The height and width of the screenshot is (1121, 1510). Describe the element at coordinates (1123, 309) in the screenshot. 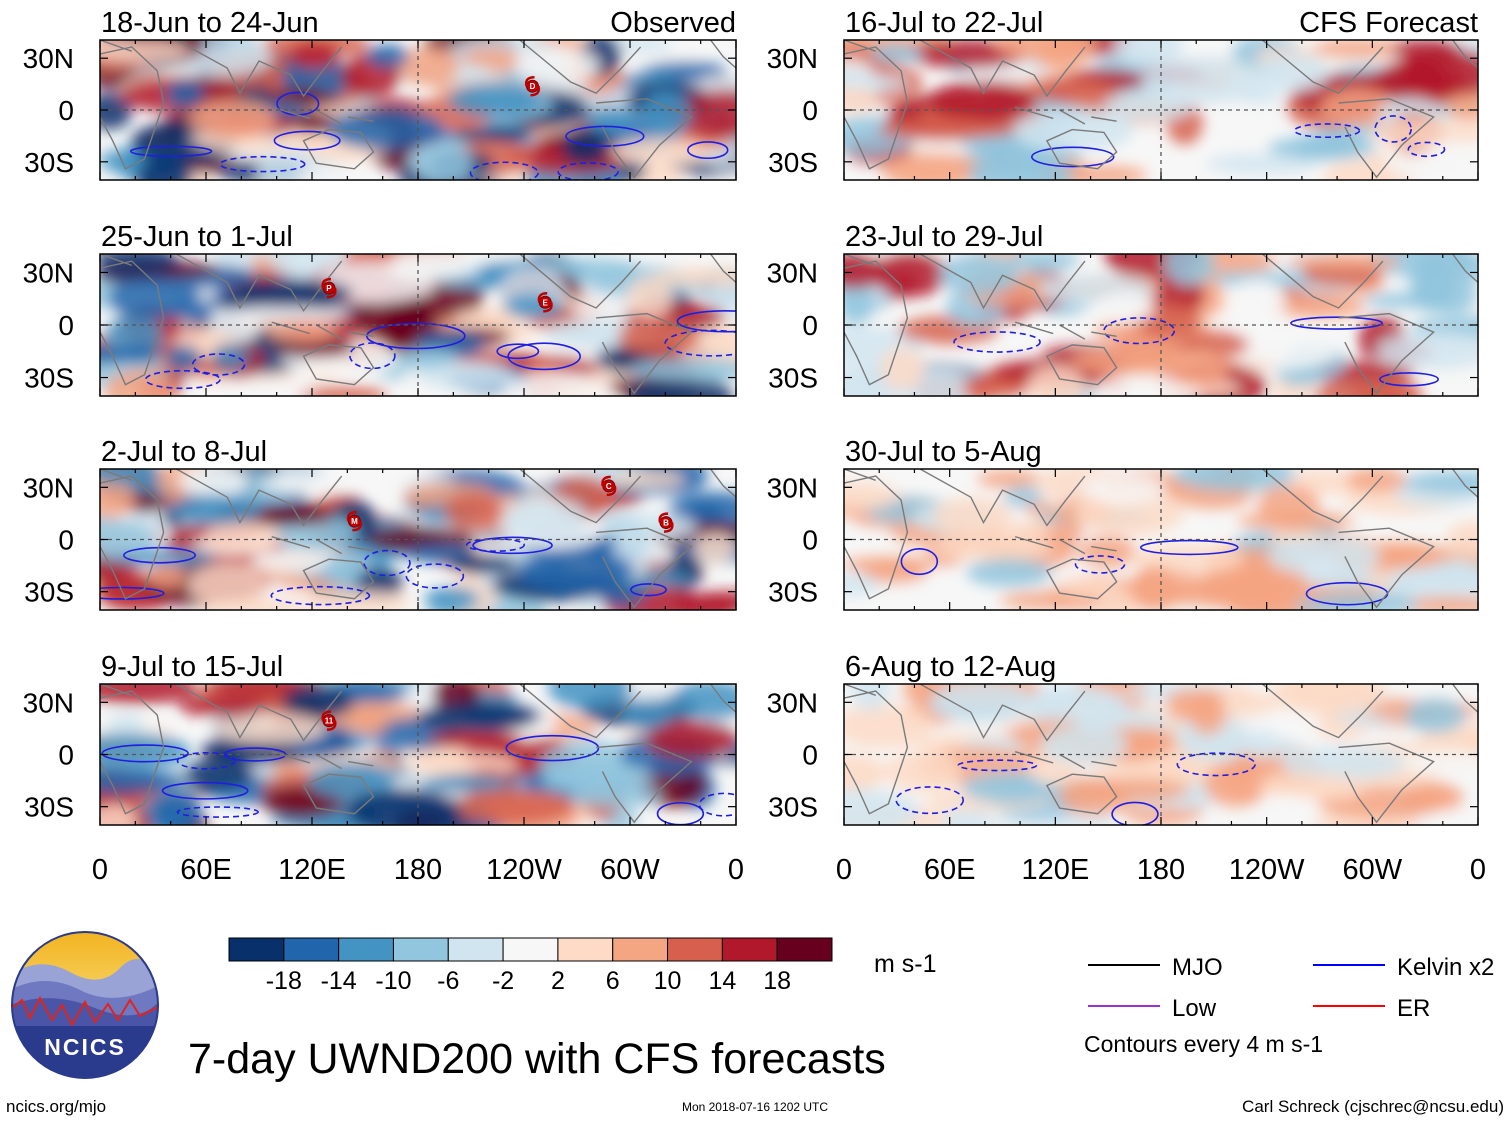

I see `map-panel: 30N 0 30S 23-Jul to 29-Jul` at that location.